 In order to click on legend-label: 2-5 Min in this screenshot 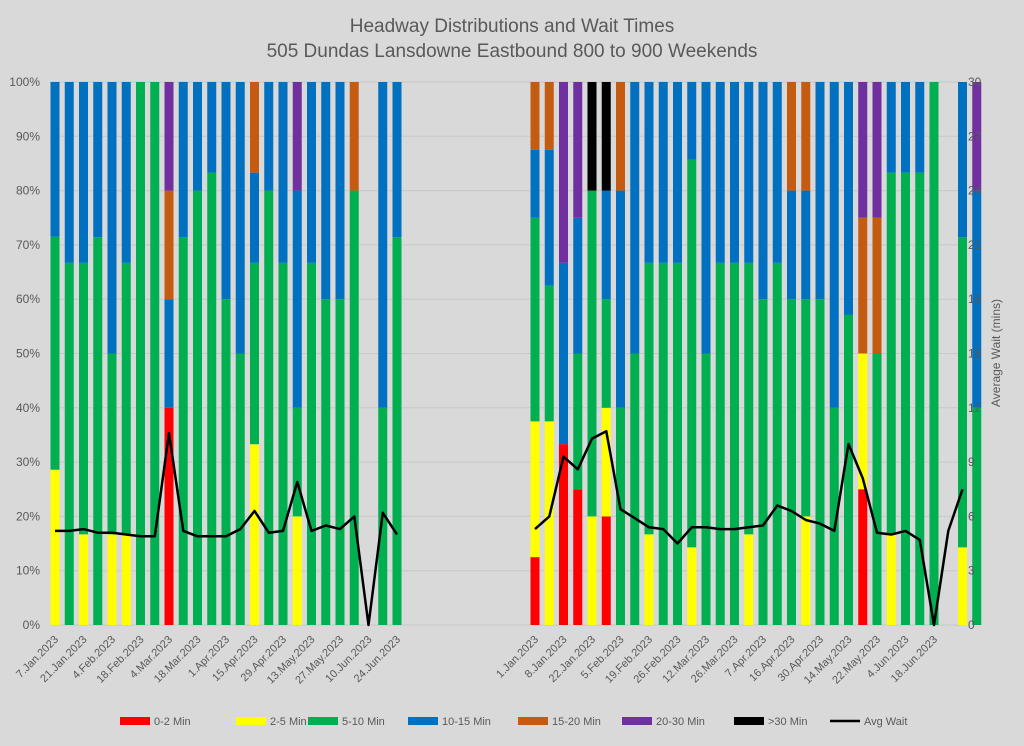, I will do `click(288, 722)`.